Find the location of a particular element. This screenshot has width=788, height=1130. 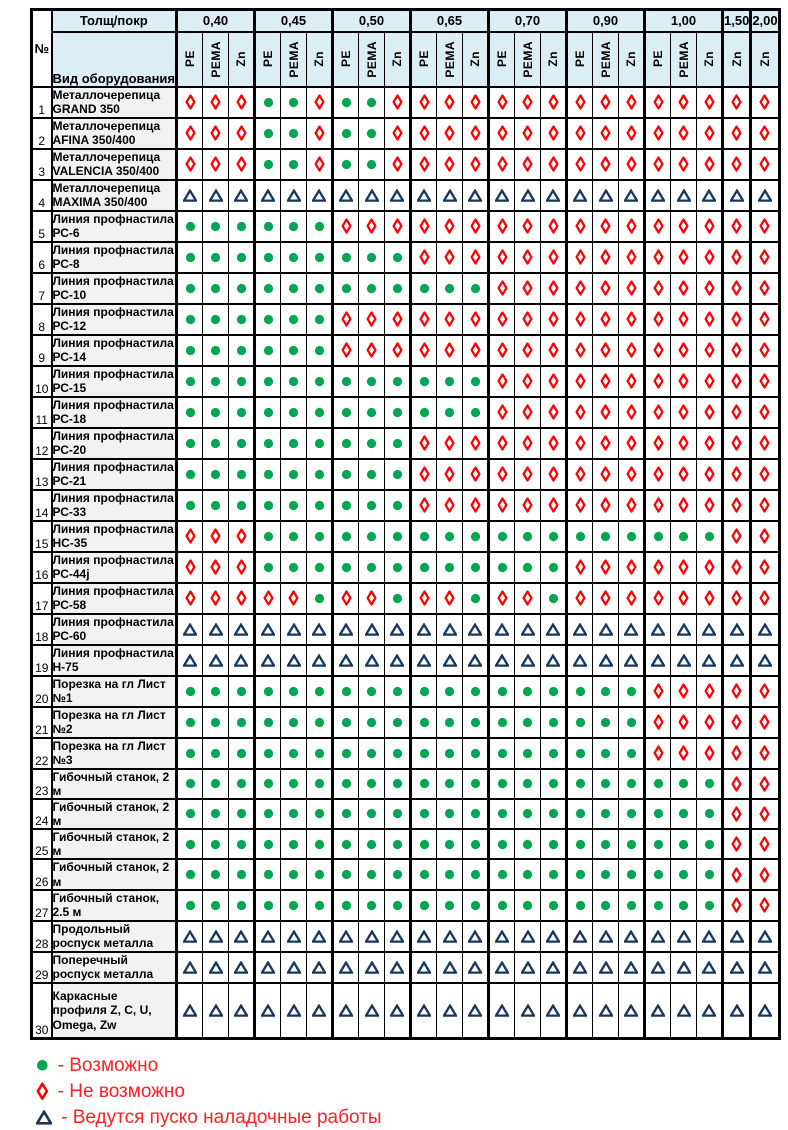

table-row: 29 Поперечный роспуск металла is located at coordinates (405, 967).